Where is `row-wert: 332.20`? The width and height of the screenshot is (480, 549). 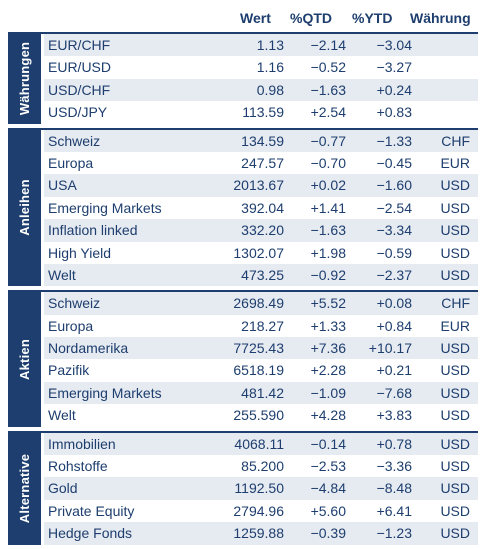 row-wert: 332.20 is located at coordinates (262, 230).